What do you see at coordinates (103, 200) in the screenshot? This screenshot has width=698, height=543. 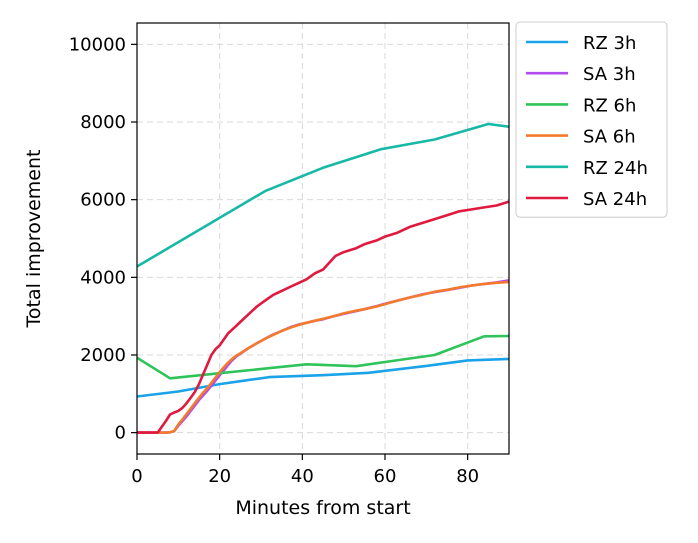 I see `y-tick-label: 6000` at bounding box center [103, 200].